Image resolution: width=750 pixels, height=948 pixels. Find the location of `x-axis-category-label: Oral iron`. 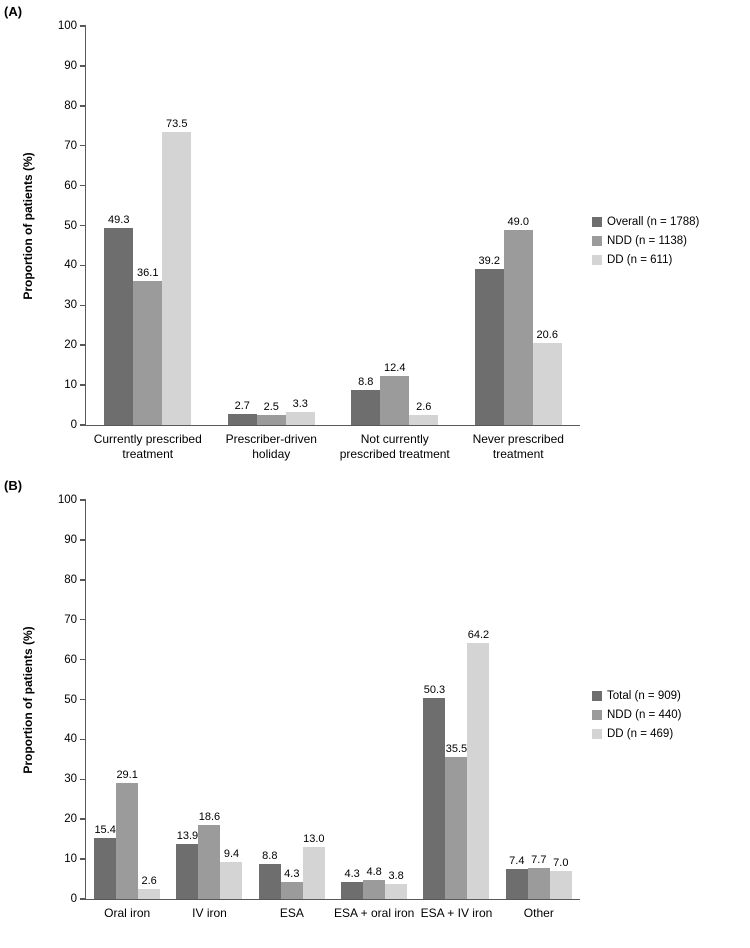

x-axis-category-label: Oral iron is located at coordinates (127, 913).